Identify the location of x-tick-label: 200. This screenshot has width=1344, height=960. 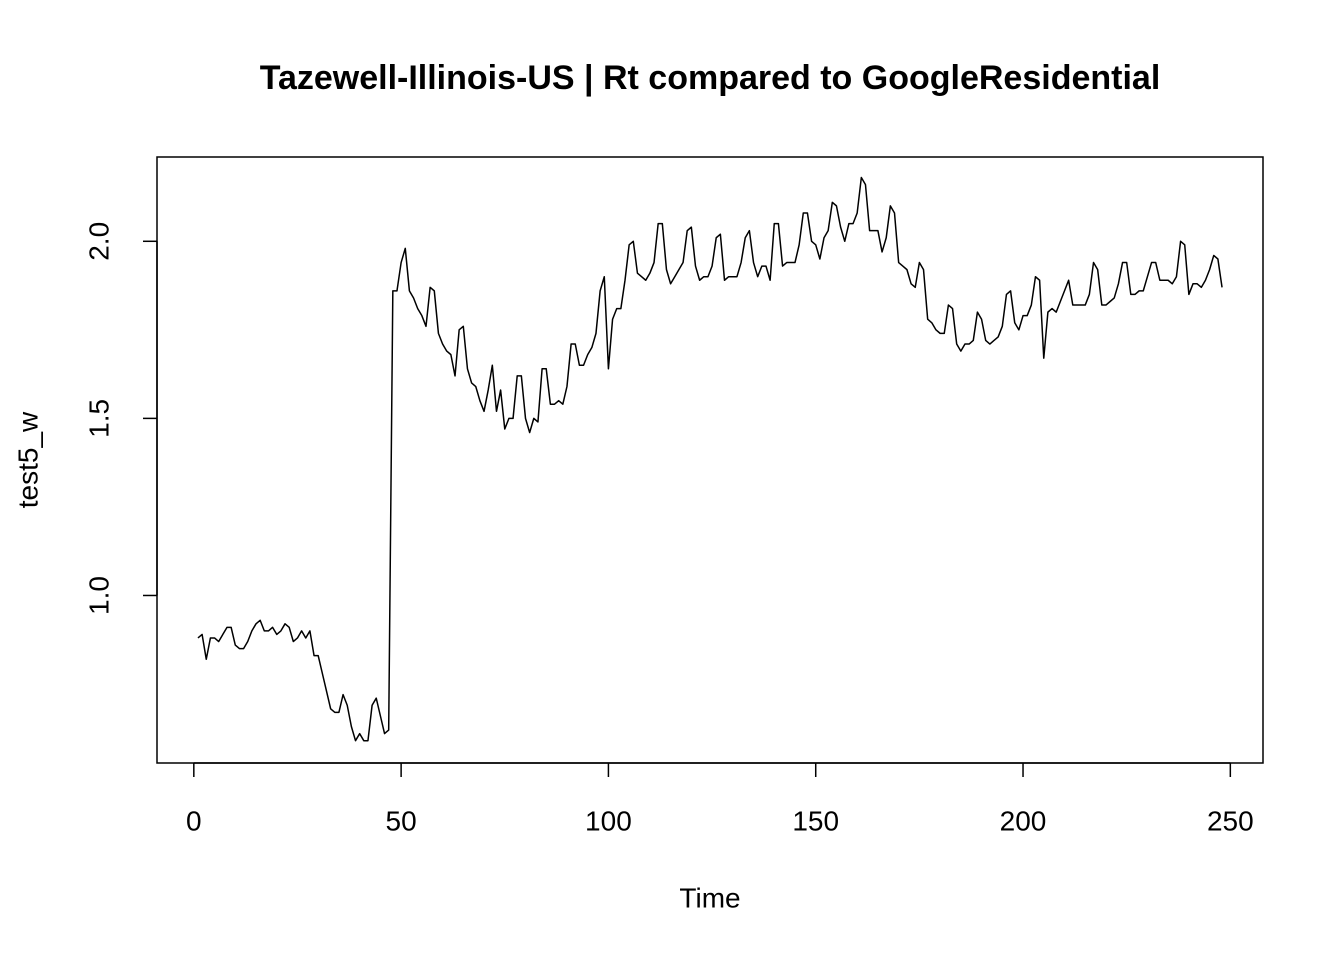
(1023, 820).